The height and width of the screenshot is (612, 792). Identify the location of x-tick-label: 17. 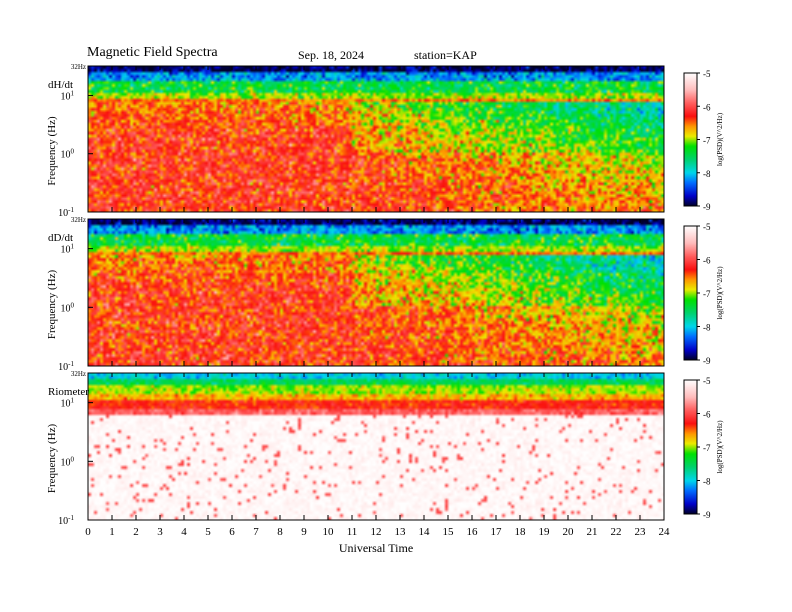
(497, 532).